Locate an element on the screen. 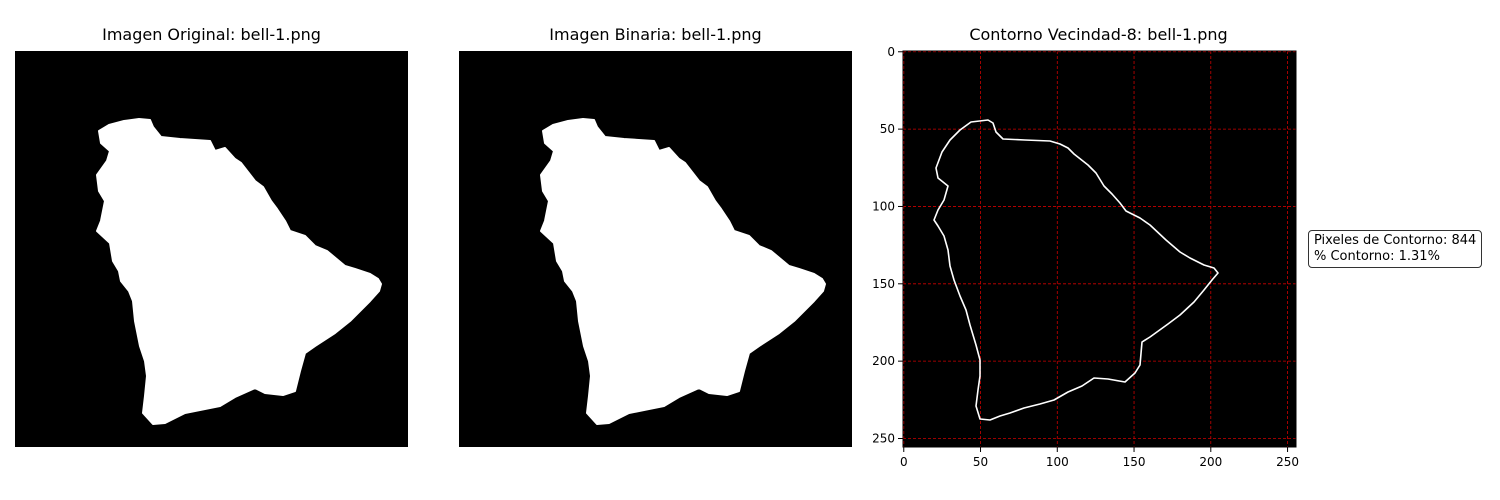 This screenshot has height=500, width=1500. x-tick-label: 50 is located at coordinates (980, 462).